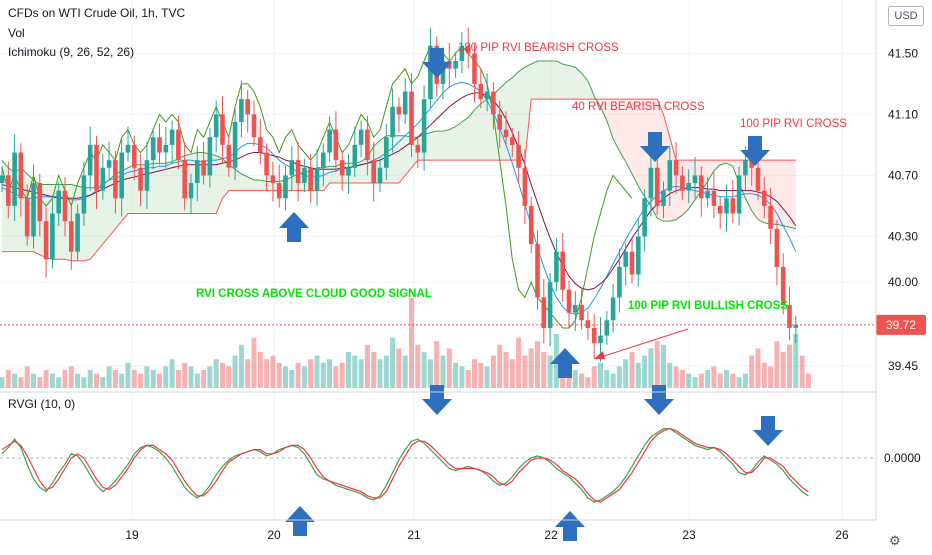 The image size is (932, 555). What do you see at coordinates (438, 465) in the screenshot?
I see `rvgi-lines` at bounding box center [438, 465].